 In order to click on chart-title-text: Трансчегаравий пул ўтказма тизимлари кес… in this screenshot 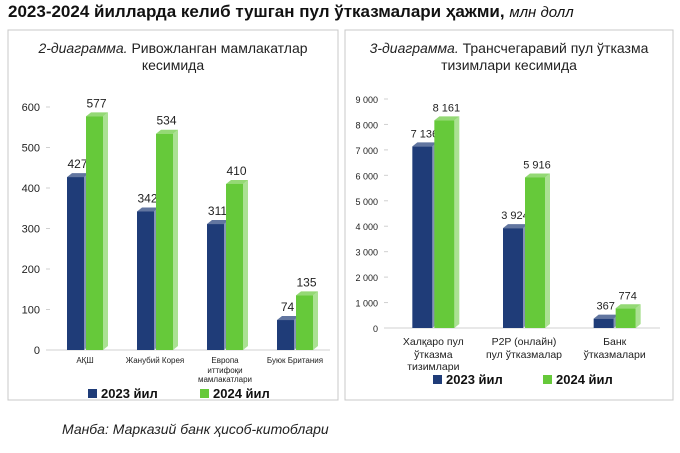, I will do `click(545, 56)`.